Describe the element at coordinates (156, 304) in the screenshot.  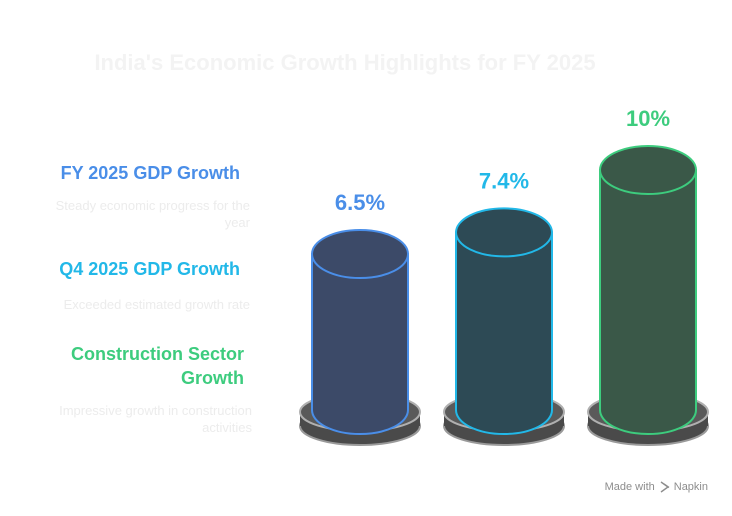
I see `desc-q4-gdp: Exceeded estimated growth rate` at that location.